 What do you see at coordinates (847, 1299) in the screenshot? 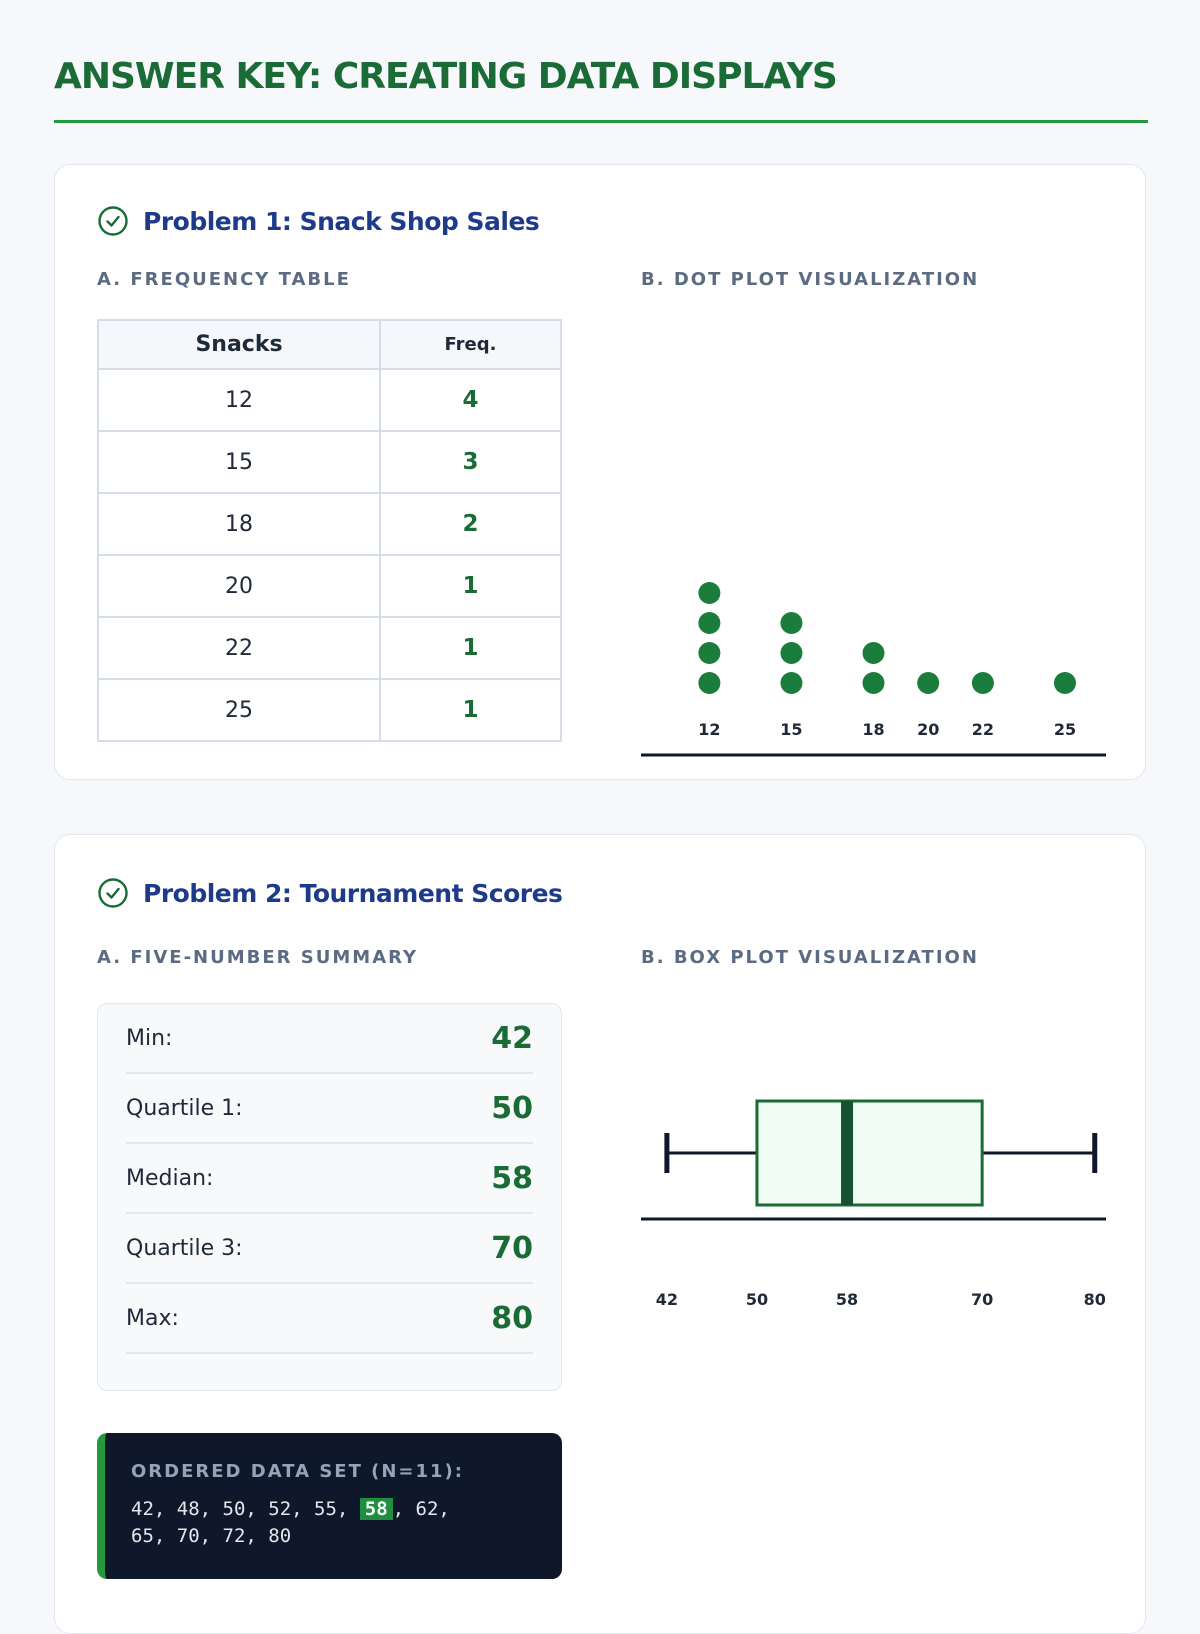
I see `tick-label: 58` at bounding box center [847, 1299].